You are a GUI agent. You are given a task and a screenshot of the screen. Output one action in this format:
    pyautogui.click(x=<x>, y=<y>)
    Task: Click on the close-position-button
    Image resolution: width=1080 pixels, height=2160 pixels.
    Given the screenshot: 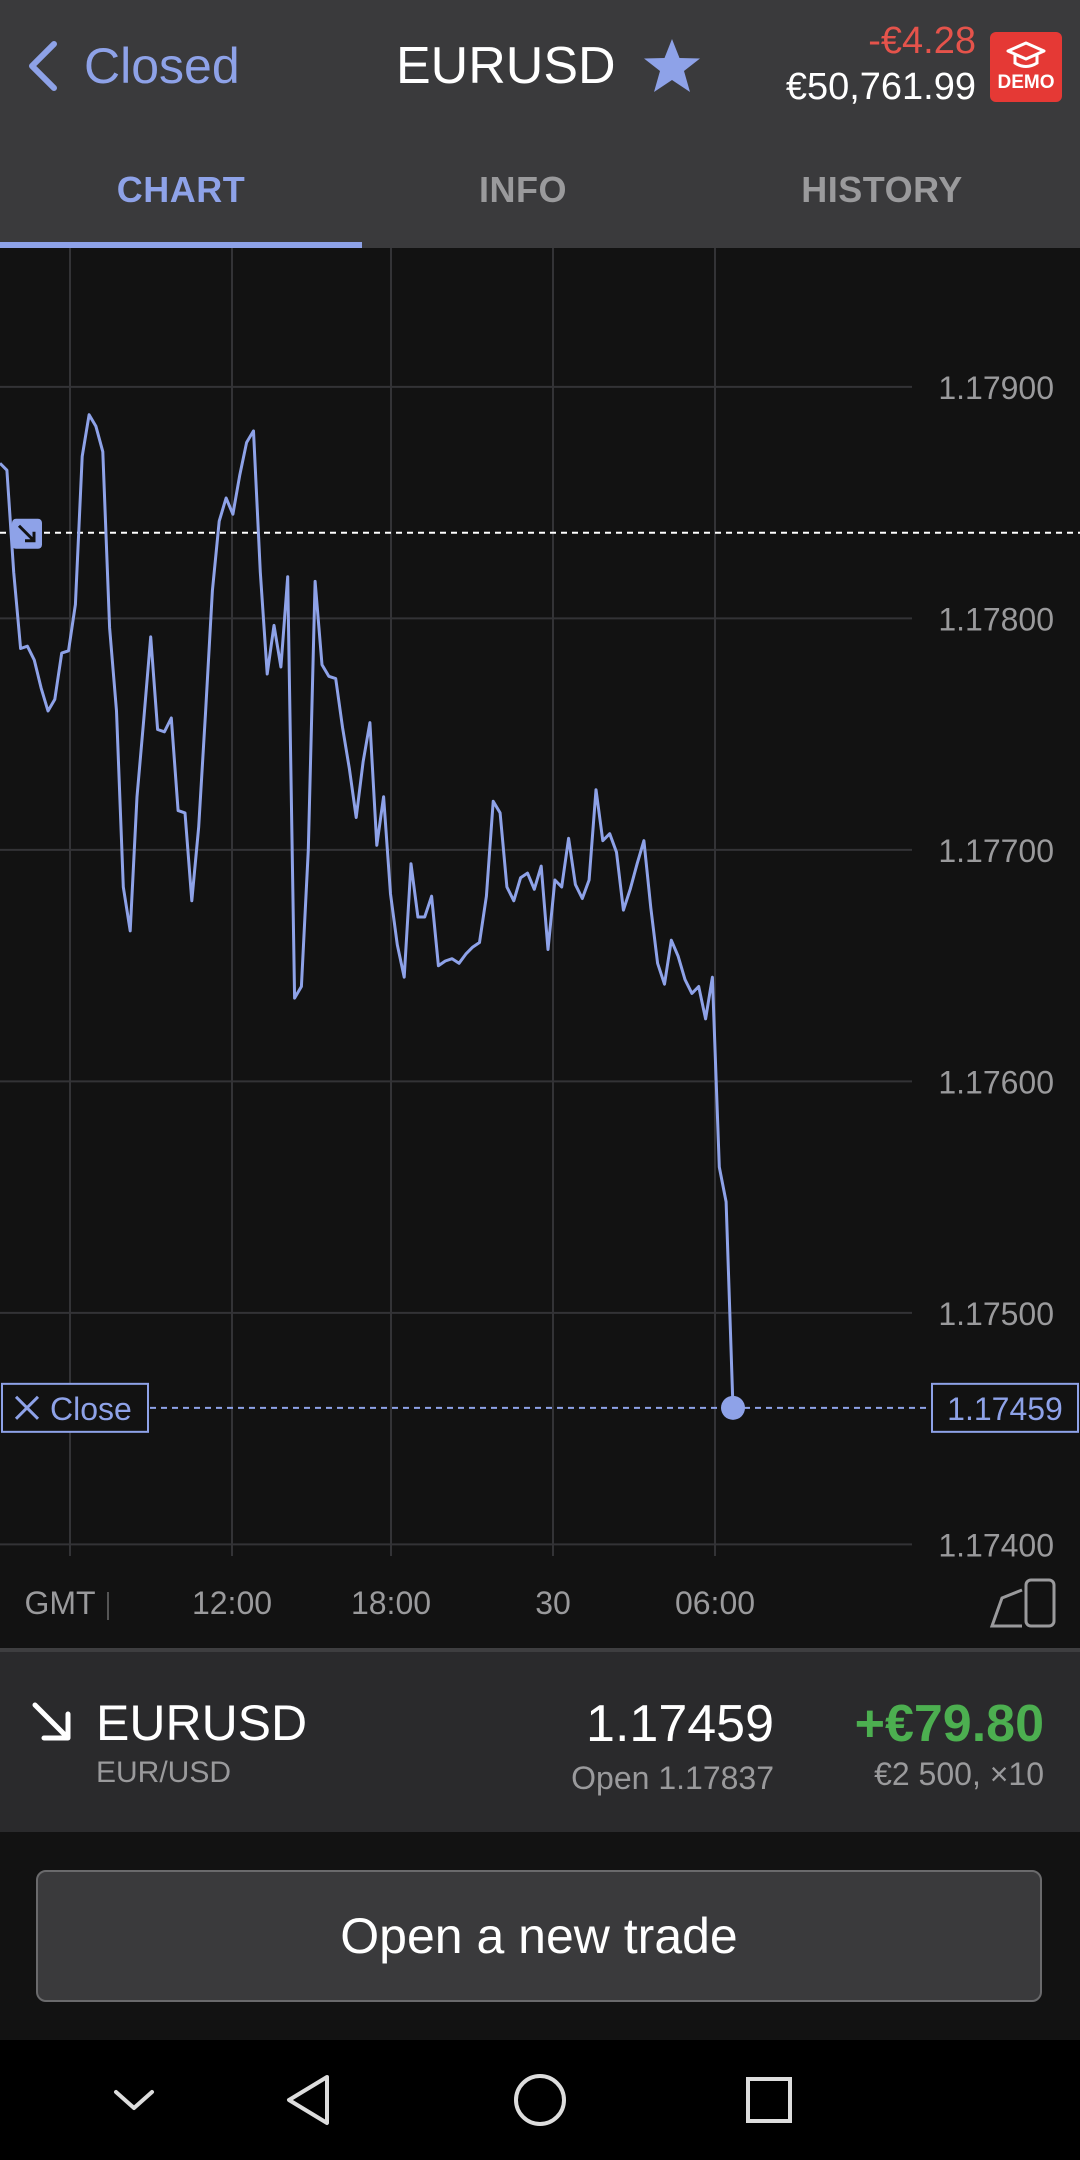 What is the action you would take?
    pyautogui.click(x=75, y=1407)
    